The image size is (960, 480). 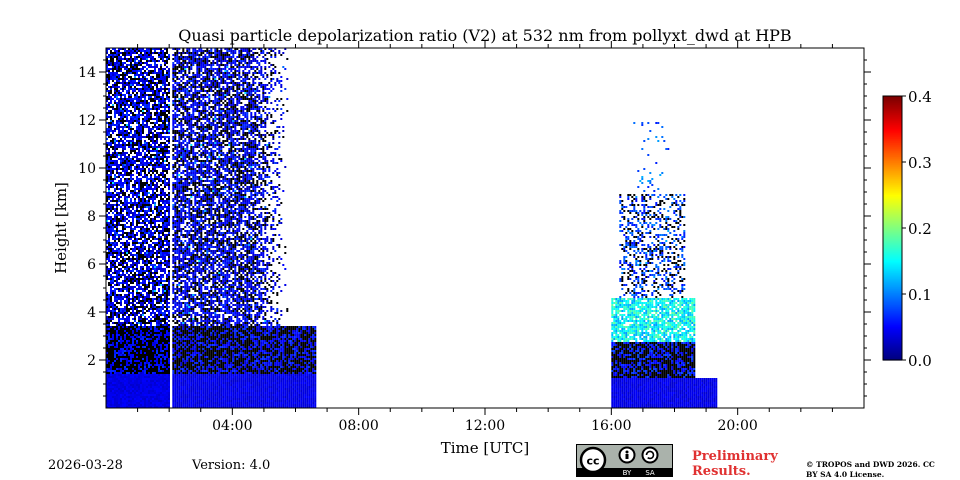 I want to click on sa-icon, so click(x=650, y=455).